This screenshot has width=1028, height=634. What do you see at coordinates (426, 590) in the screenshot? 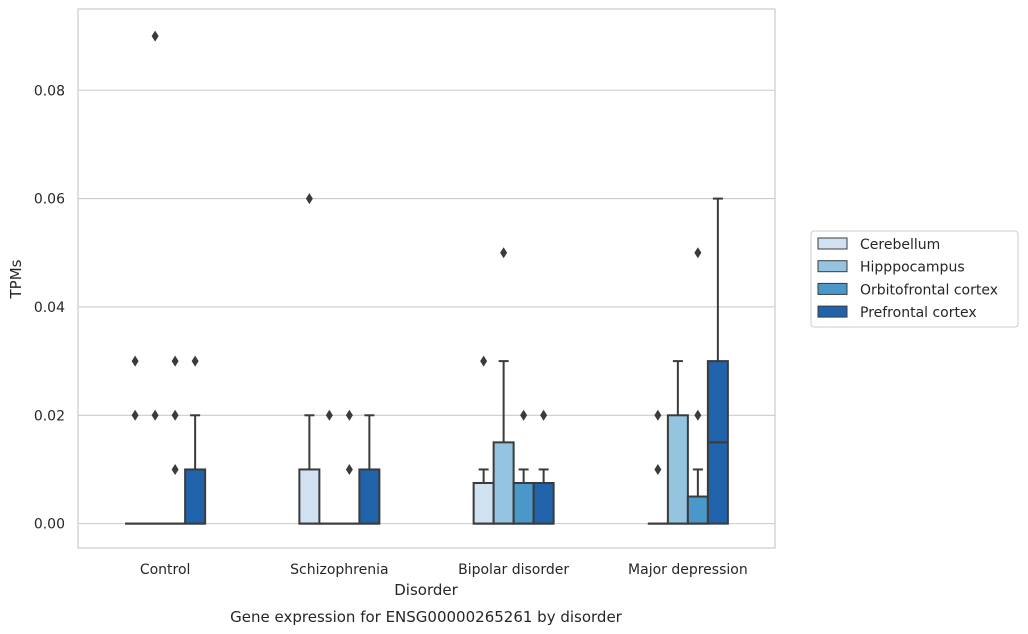
I see `x-axis-label: Disorder` at bounding box center [426, 590].